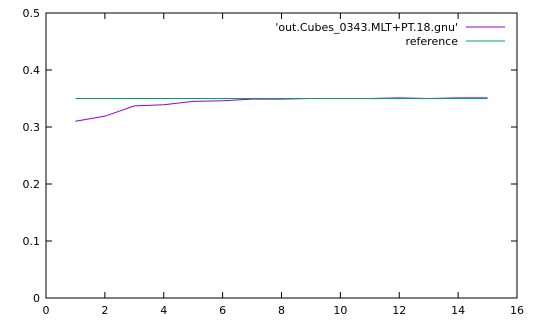  I want to click on y-tick-label: 0.3, so click(32, 127).